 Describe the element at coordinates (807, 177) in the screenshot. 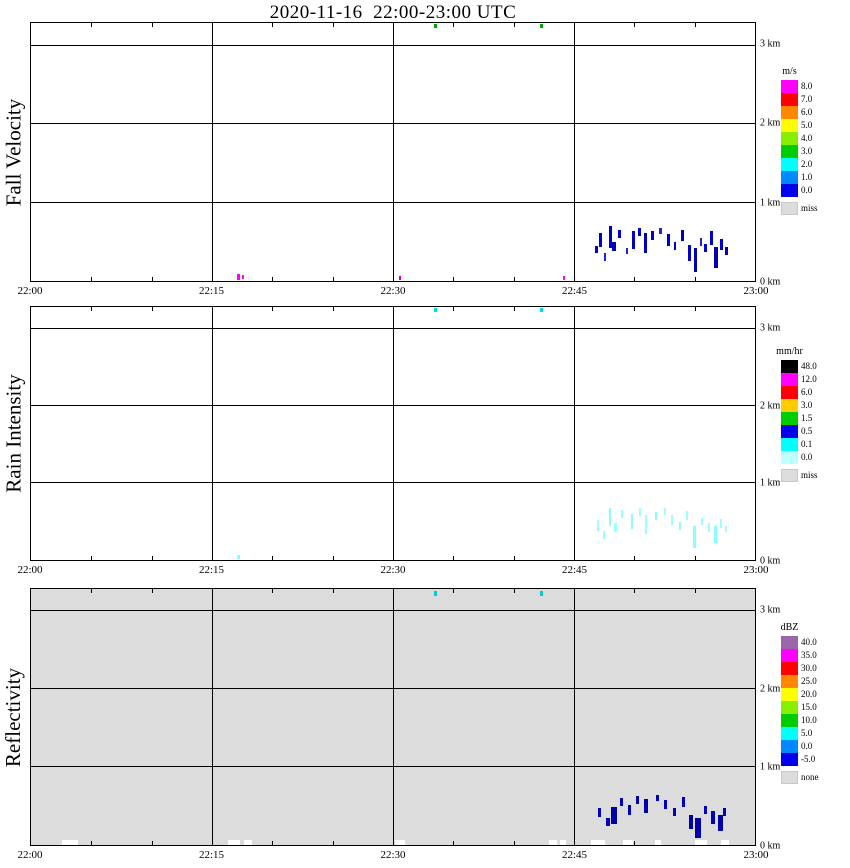

I see `colorbar-entry-label: 1.0` at that location.